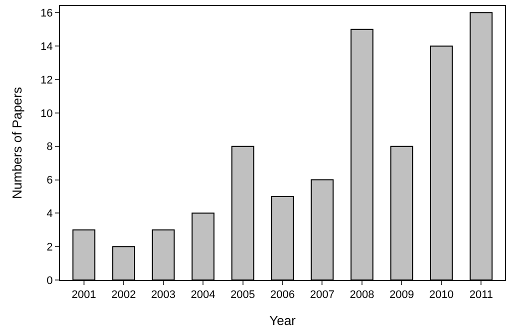  What do you see at coordinates (282, 320) in the screenshot?
I see `x-axis-title: Year` at bounding box center [282, 320].